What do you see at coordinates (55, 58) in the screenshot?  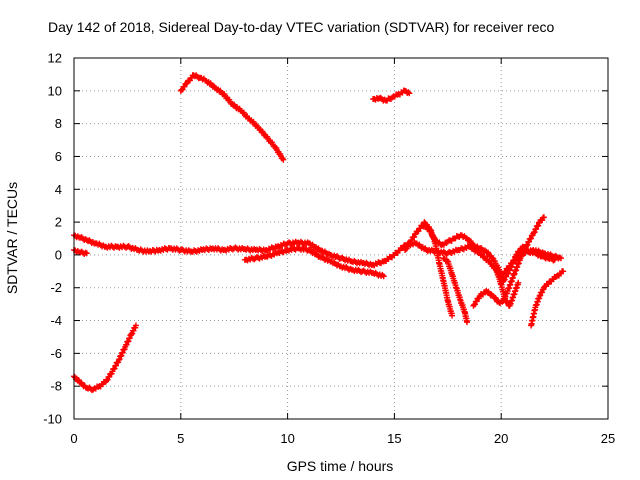 I see `y-tick-label: 12` at bounding box center [55, 58].